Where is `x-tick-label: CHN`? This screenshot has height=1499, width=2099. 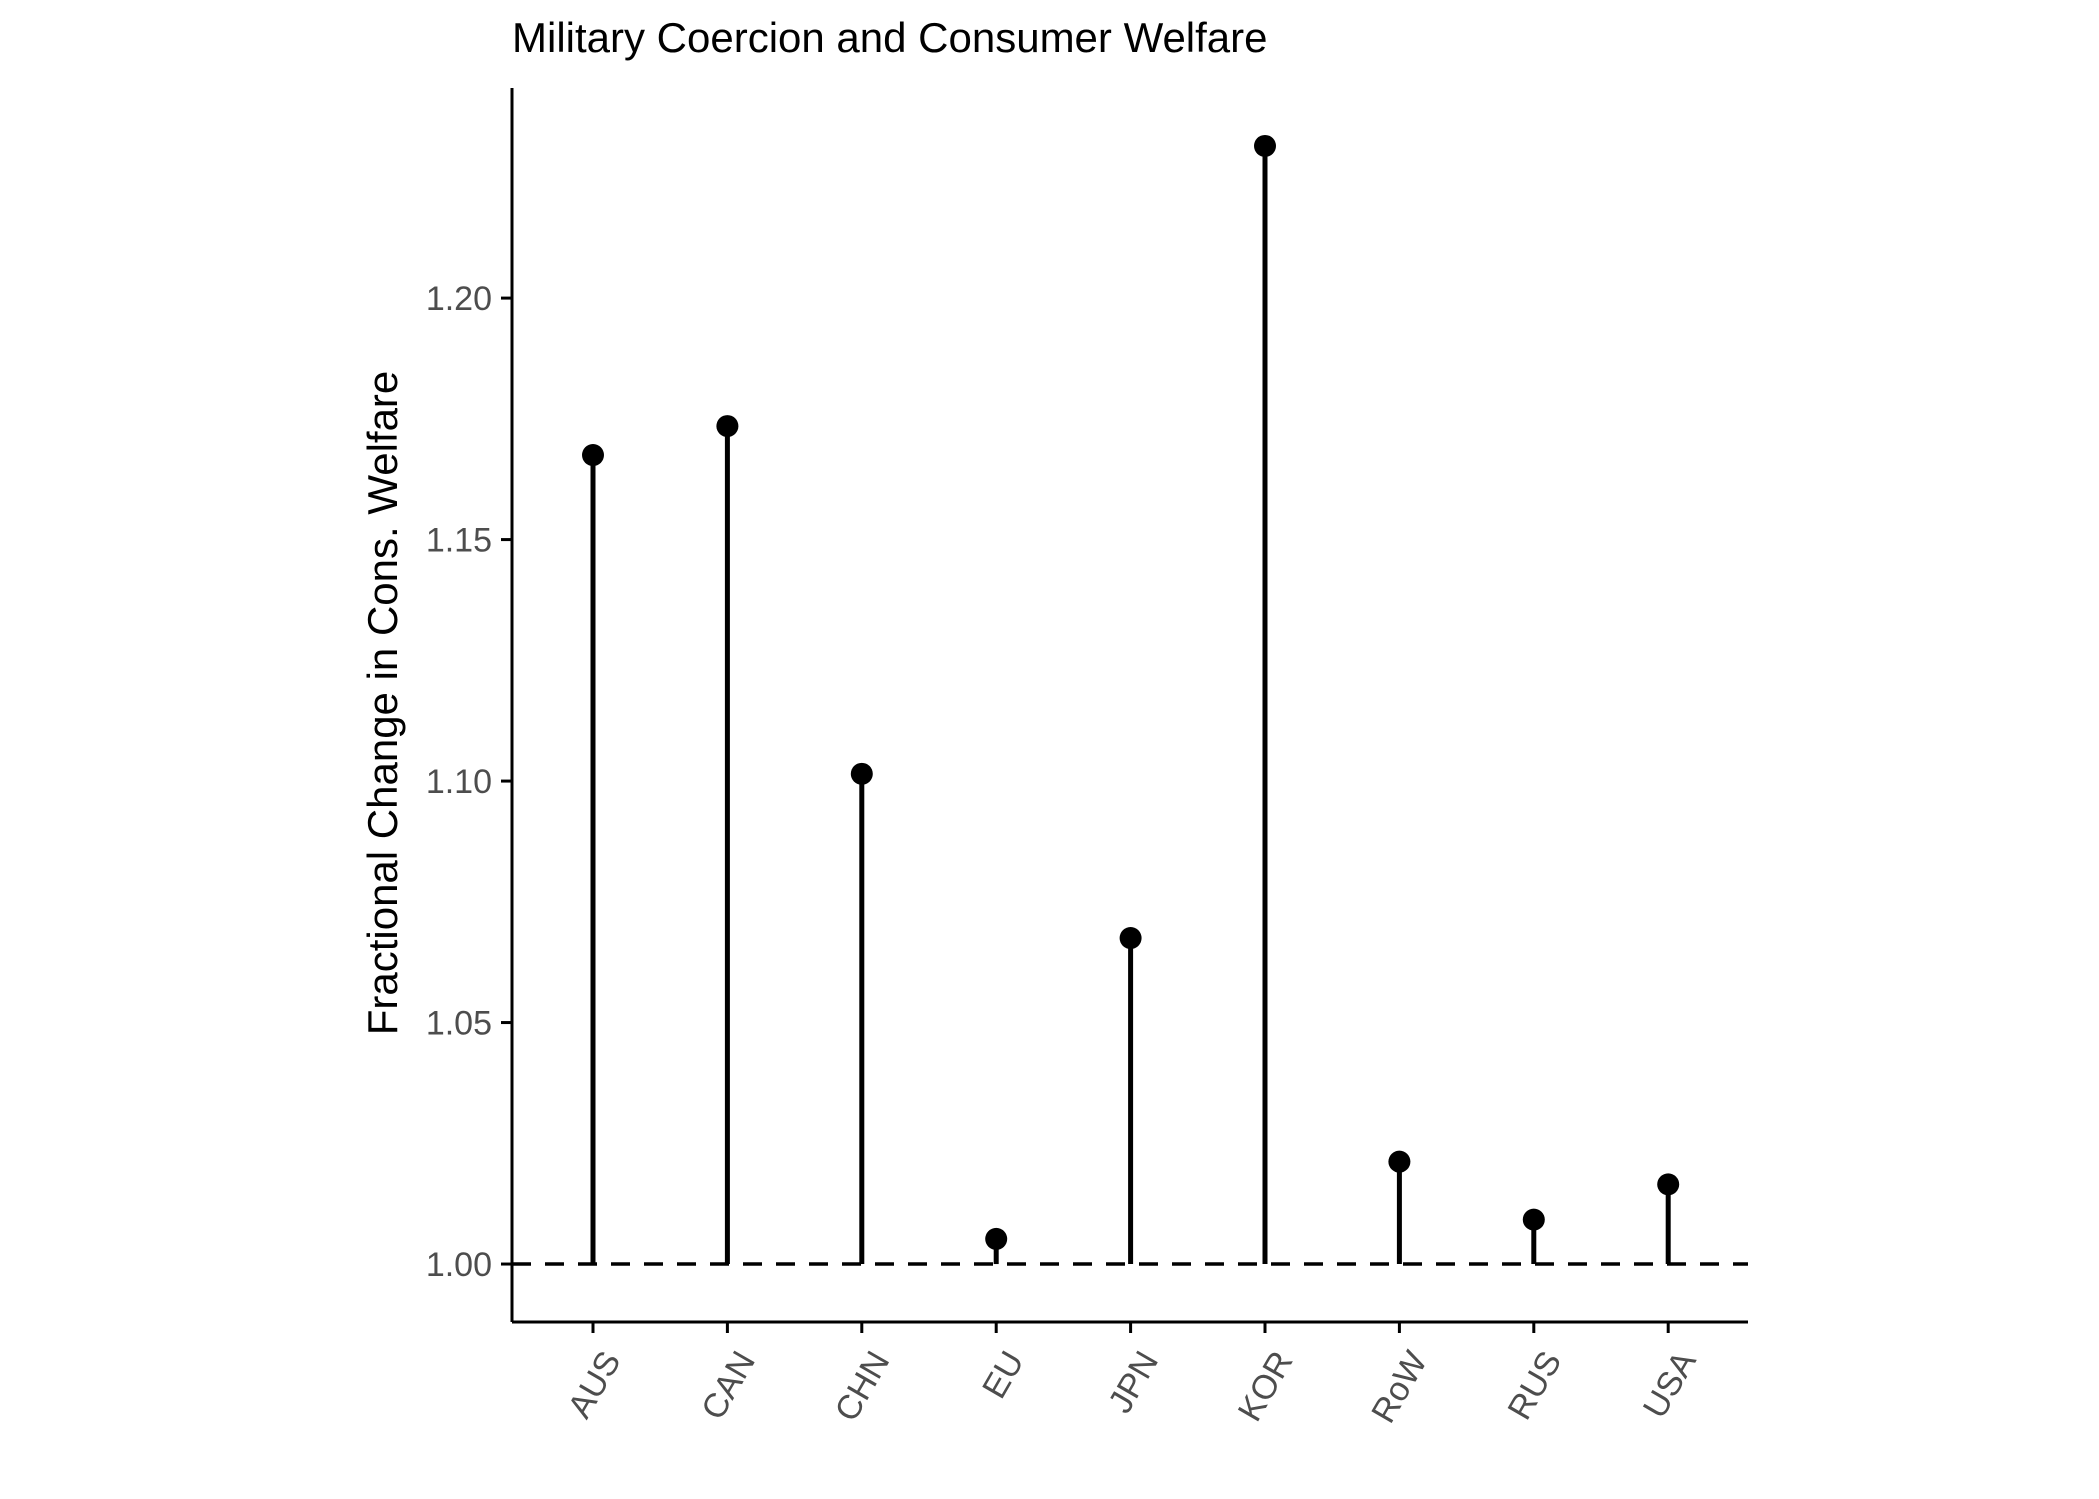 x-tick-label: CHN is located at coordinates (863, 1386).